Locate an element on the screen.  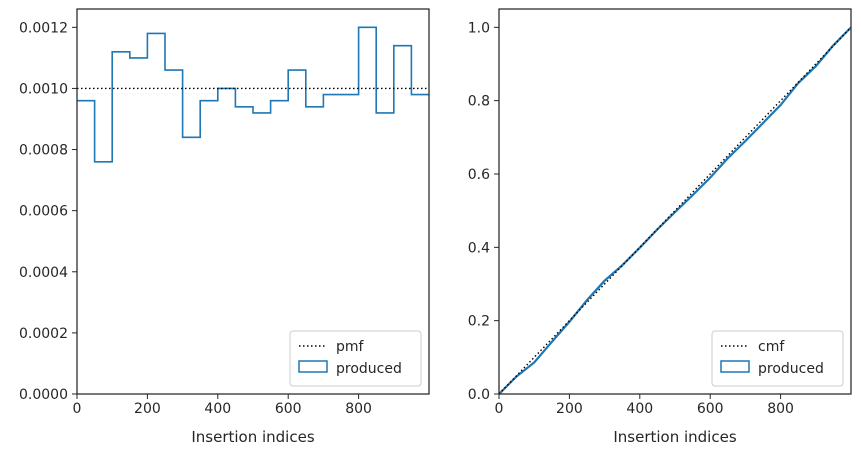
y-tick-label: 1.0 is located at coordinates (479, 28).